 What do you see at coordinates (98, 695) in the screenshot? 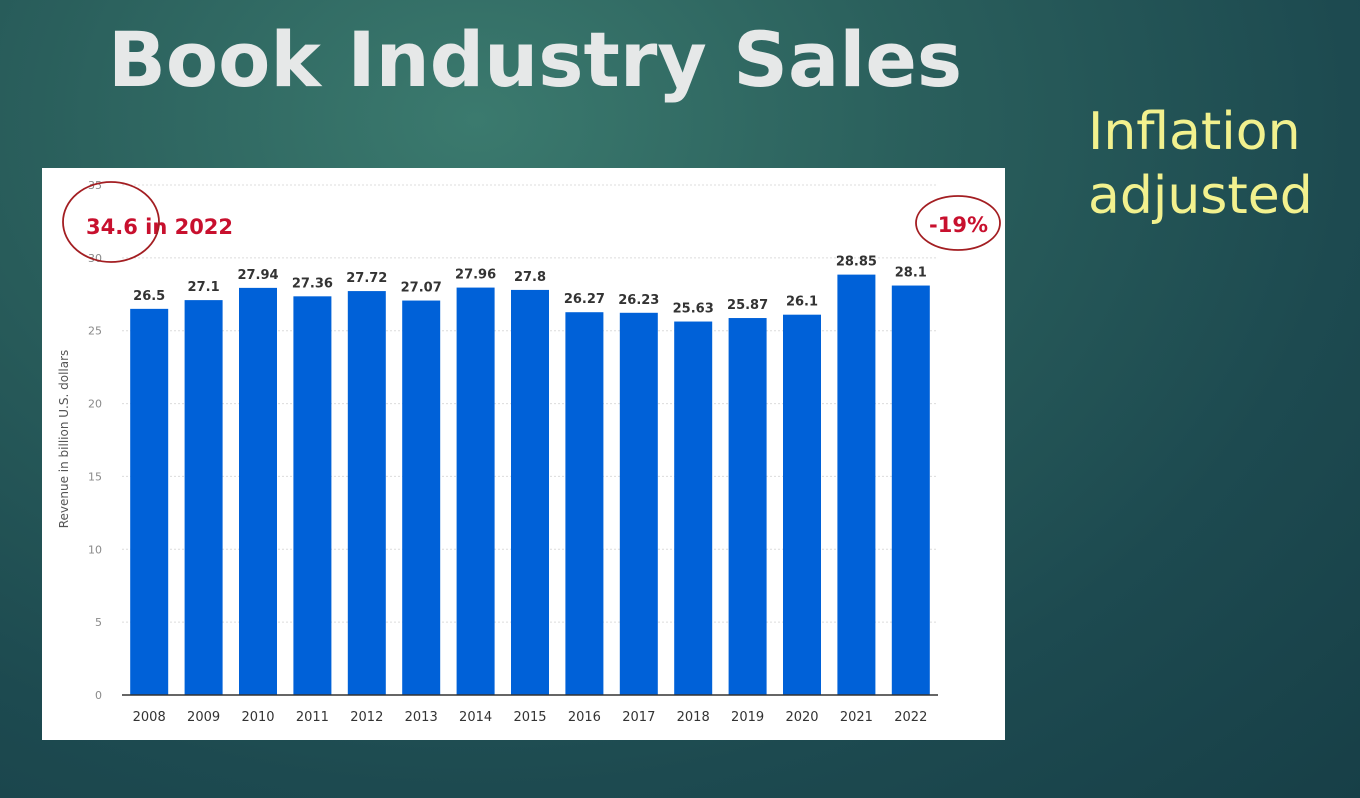
I see `y-tick-label: 0` at bounding box center [98, 695].